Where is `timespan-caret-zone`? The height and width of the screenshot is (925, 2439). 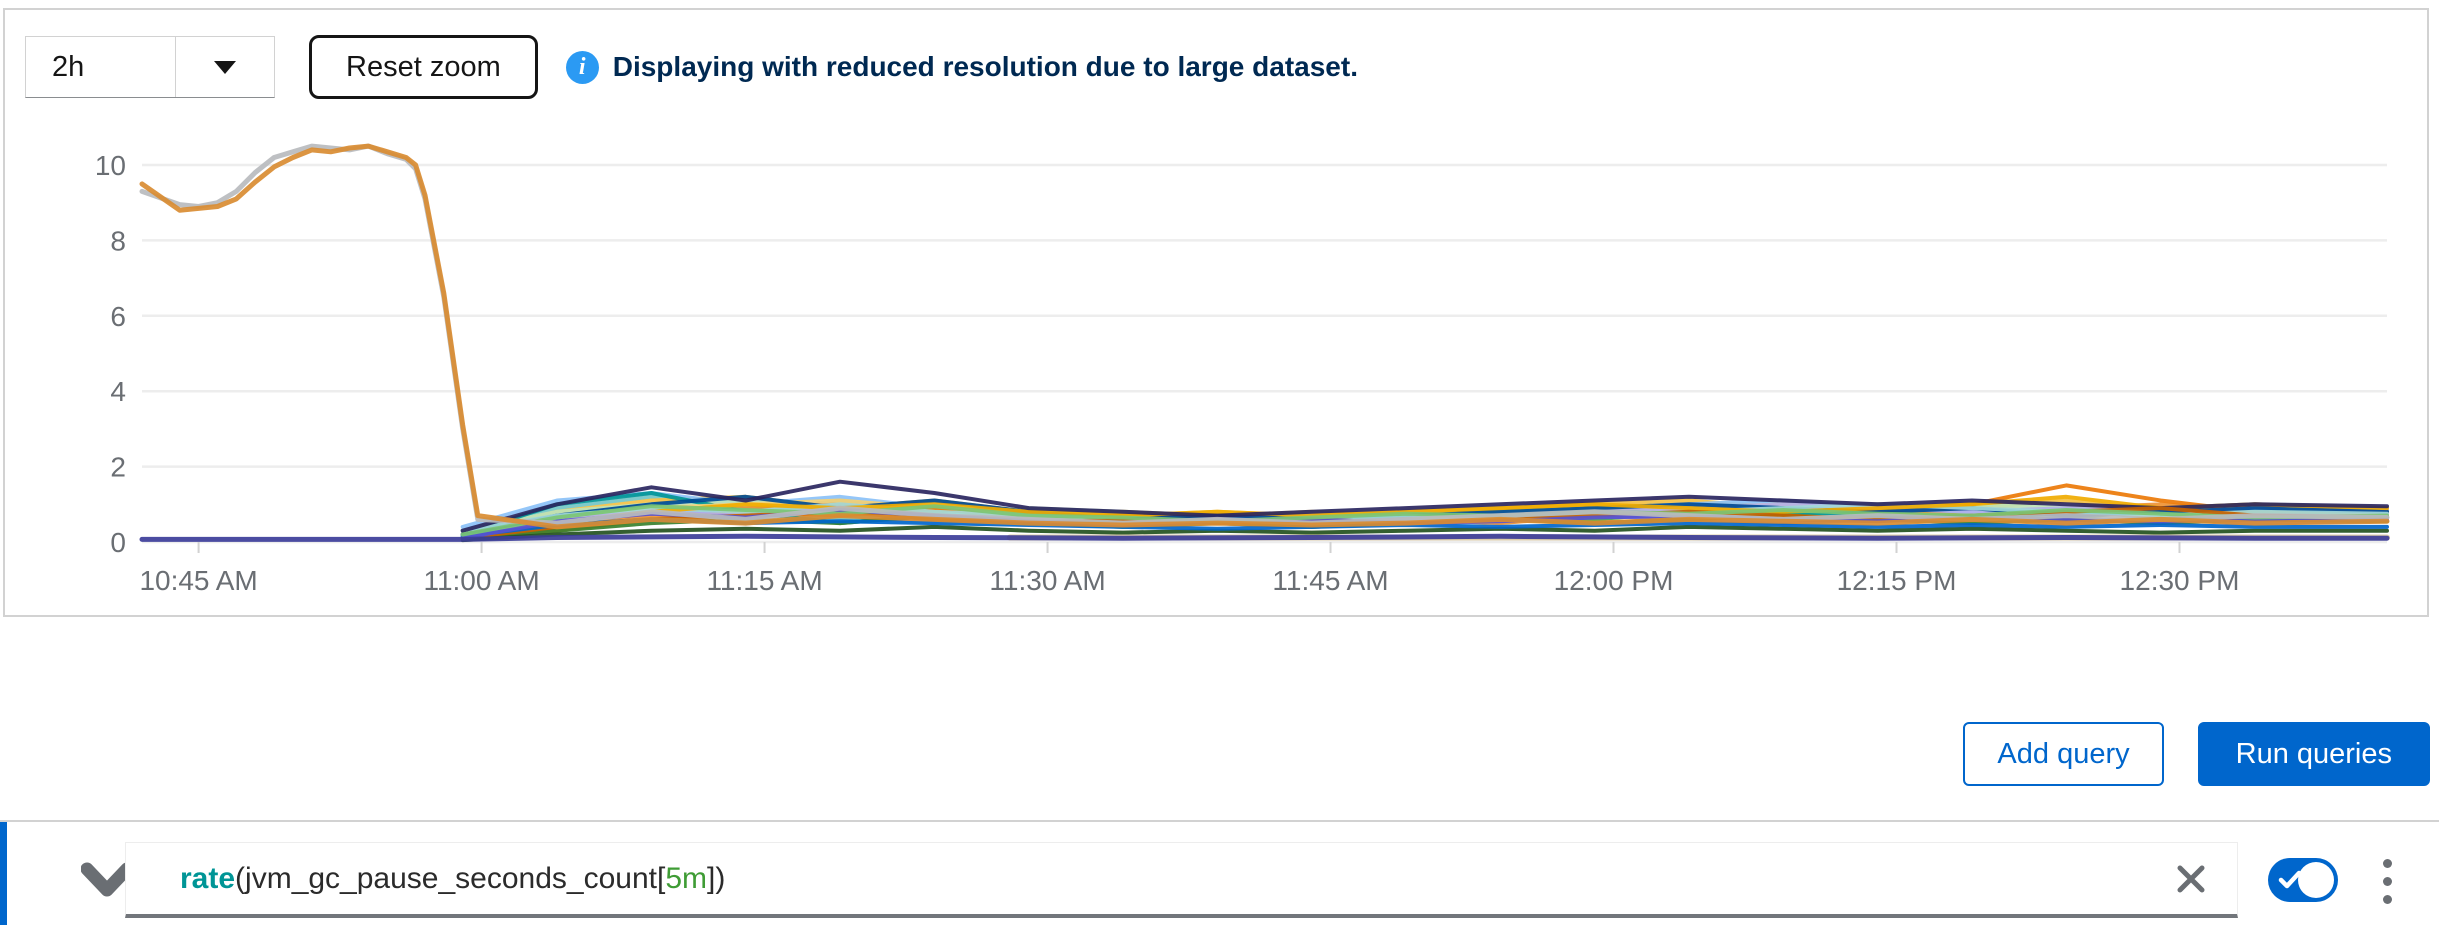 timespan-caret-zone is located at coordinates (224, 67).